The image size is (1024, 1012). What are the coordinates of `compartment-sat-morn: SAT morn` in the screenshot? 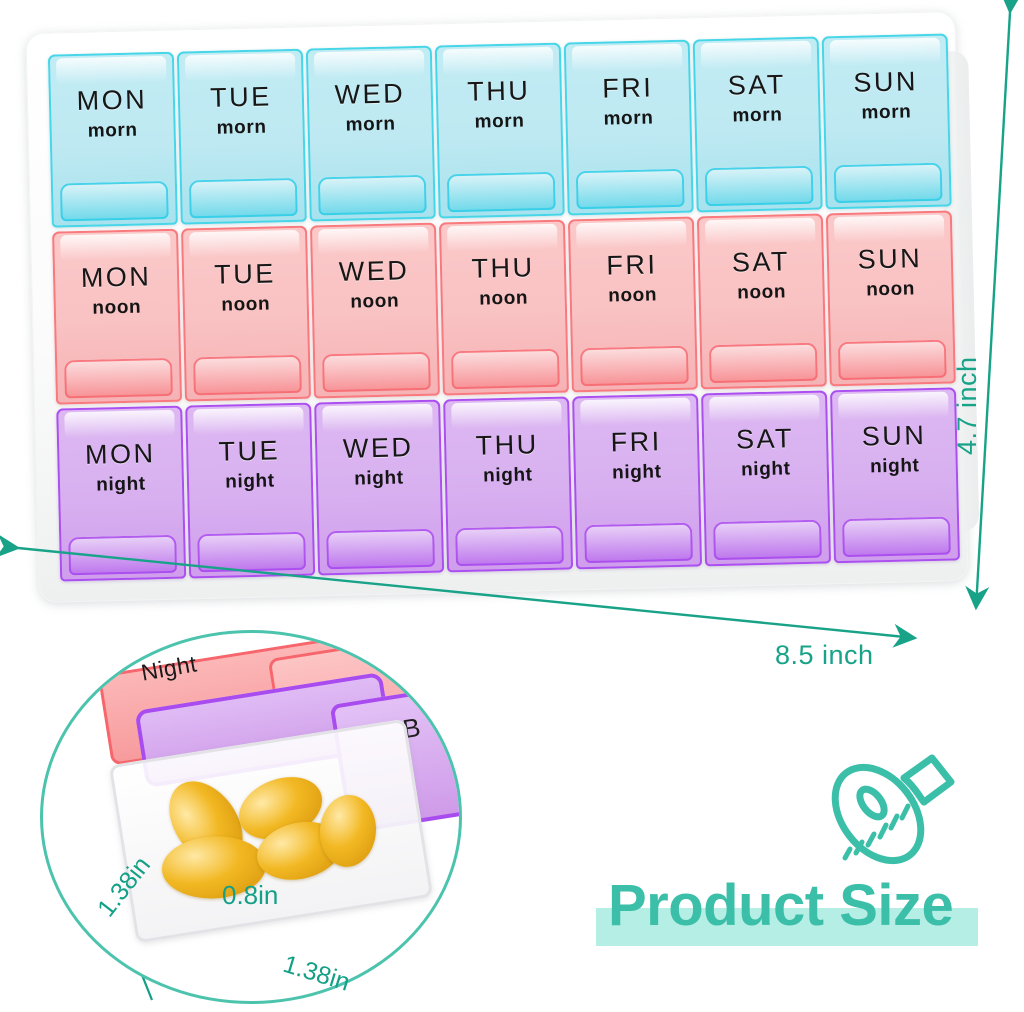 It's located at (757, 124).